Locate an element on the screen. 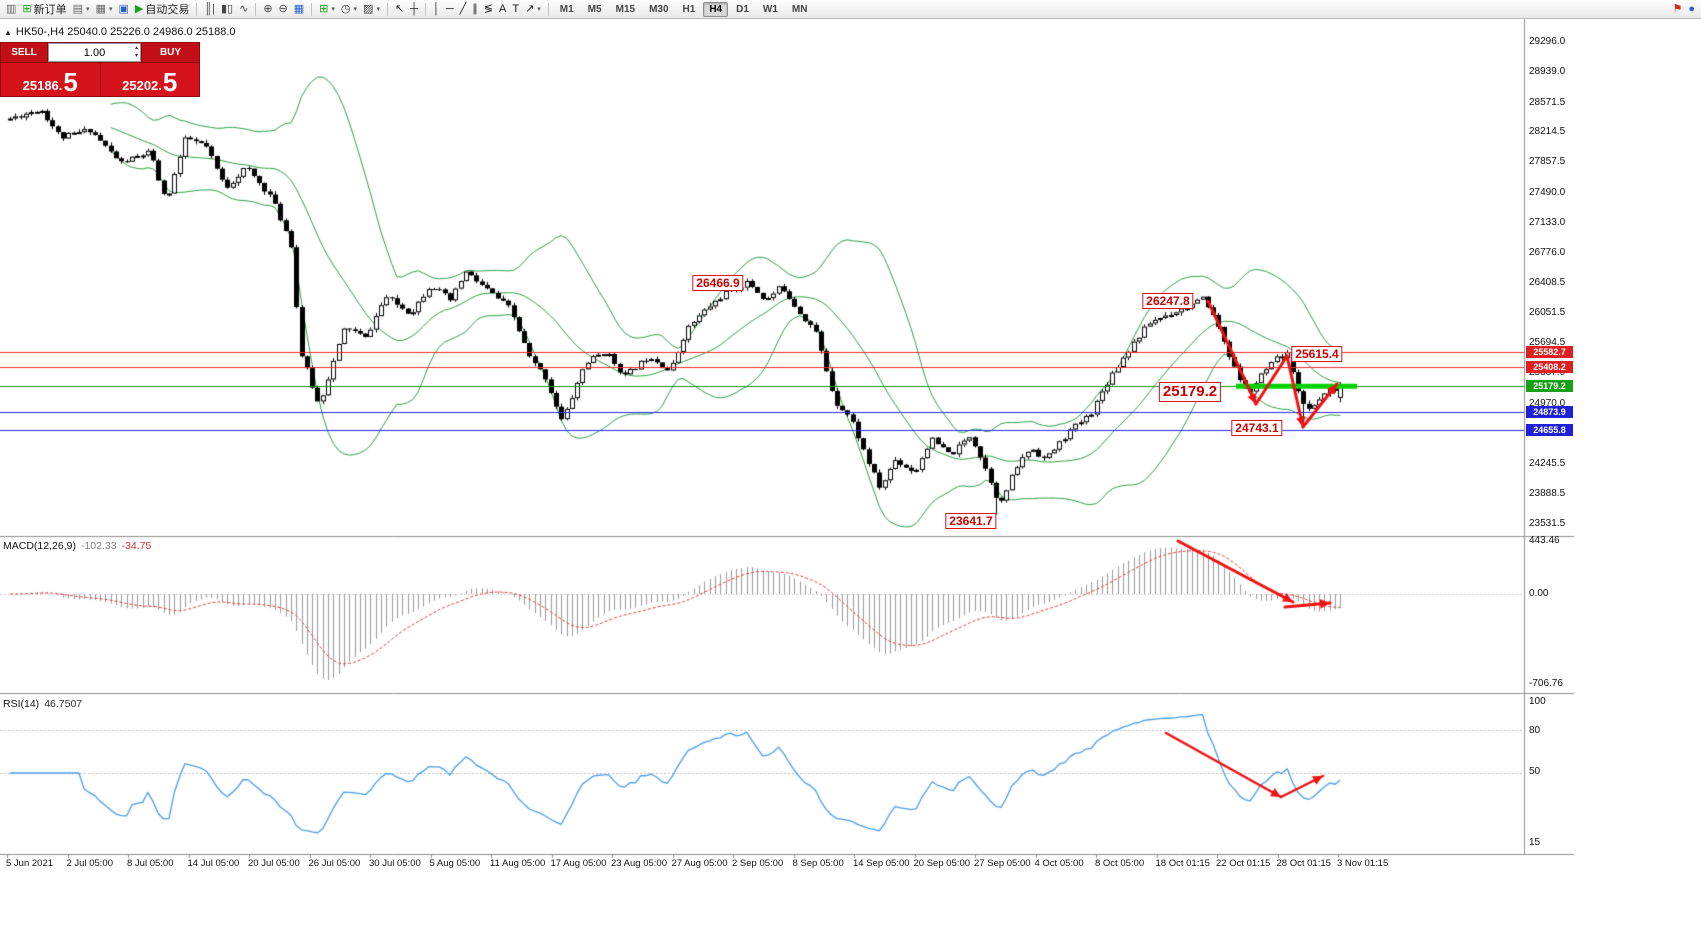 This screenshot has height=943, width=1701. rsi-indicator-label: RSI(14) 46.7507 is located at coordinates (42, 704).